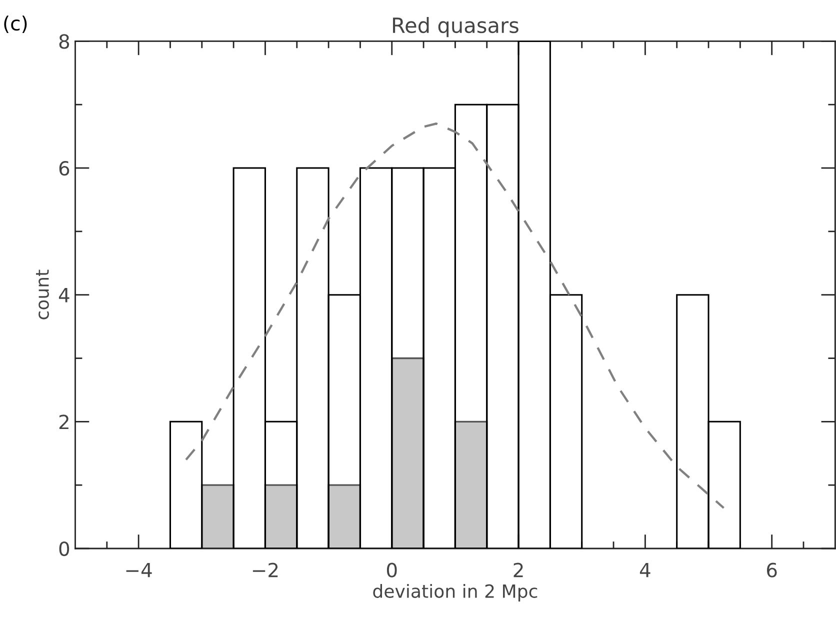 This screenshot has width=836, height=624. What do you see at coordinates (15, 24) in the screenshot?
I see `text: (c)` at bounding box center [15, 24].